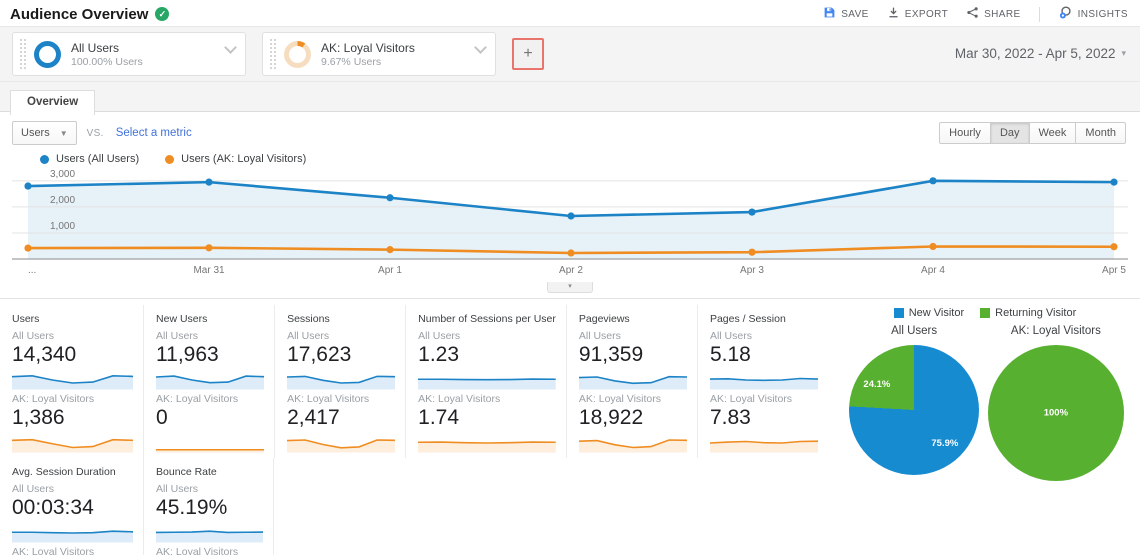 This screenshot has width=1140, height=555. What do you see at coordinates (186, 472) in the screenshot?
I see `metric-title: Bounce Rate` at bounding box center [186, 472].